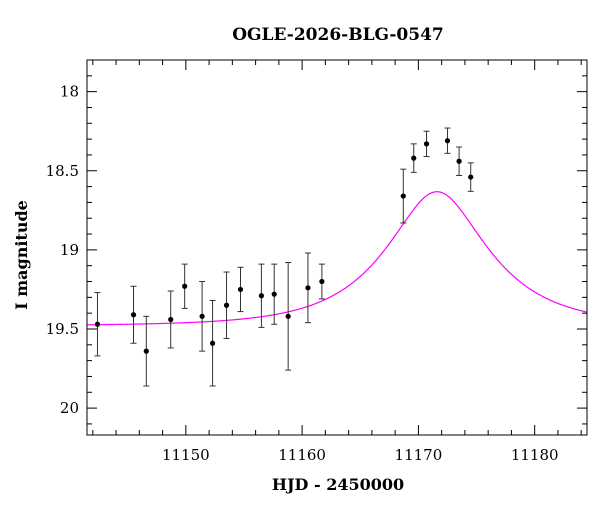 This screenshot has width=600, height=517. I want to click on y-tick-label: 18.5, so click(62, 171).